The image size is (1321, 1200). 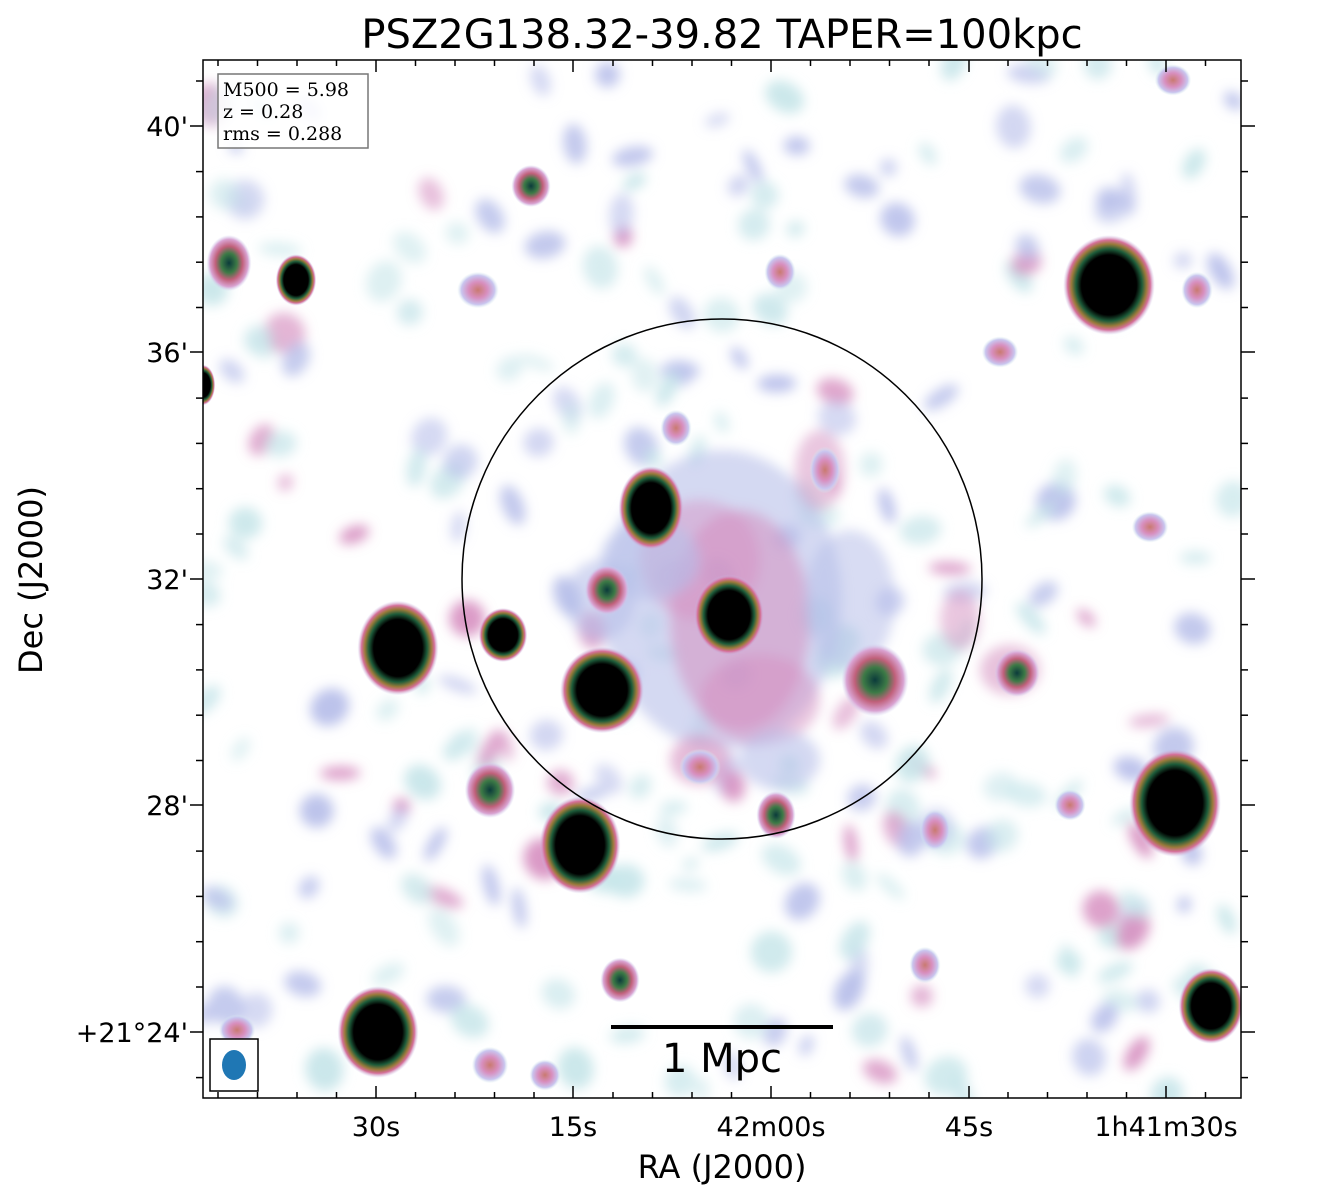 I want to click on y-tick-label: 32', so click(x=167, y=580).